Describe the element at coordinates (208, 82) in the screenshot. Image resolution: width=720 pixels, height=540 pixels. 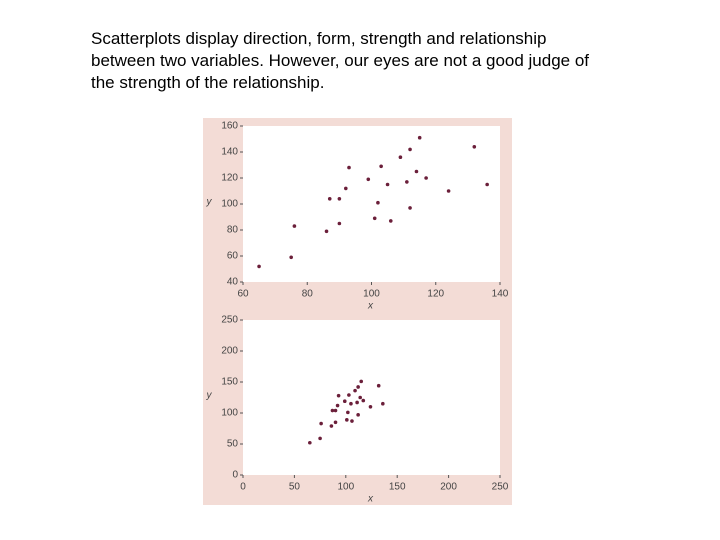
I see `body-line: the strength of the relationship.` at that location.